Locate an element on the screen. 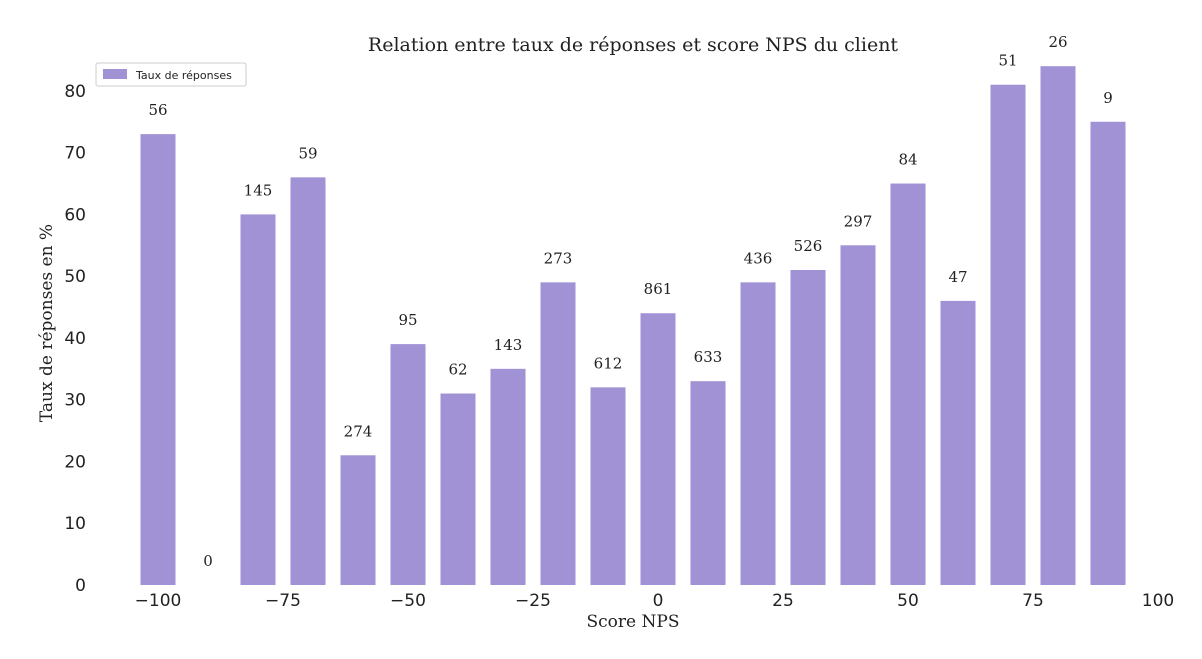 This screenshot has height=659, width=1202. legend-box is located at coordinates (171, 74).